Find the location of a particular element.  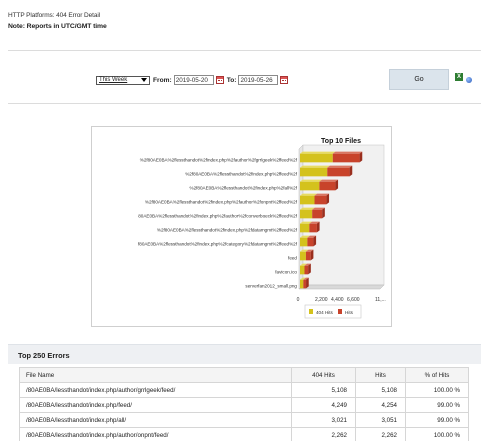

range-select: This Week is located at coordinates (123, 80).